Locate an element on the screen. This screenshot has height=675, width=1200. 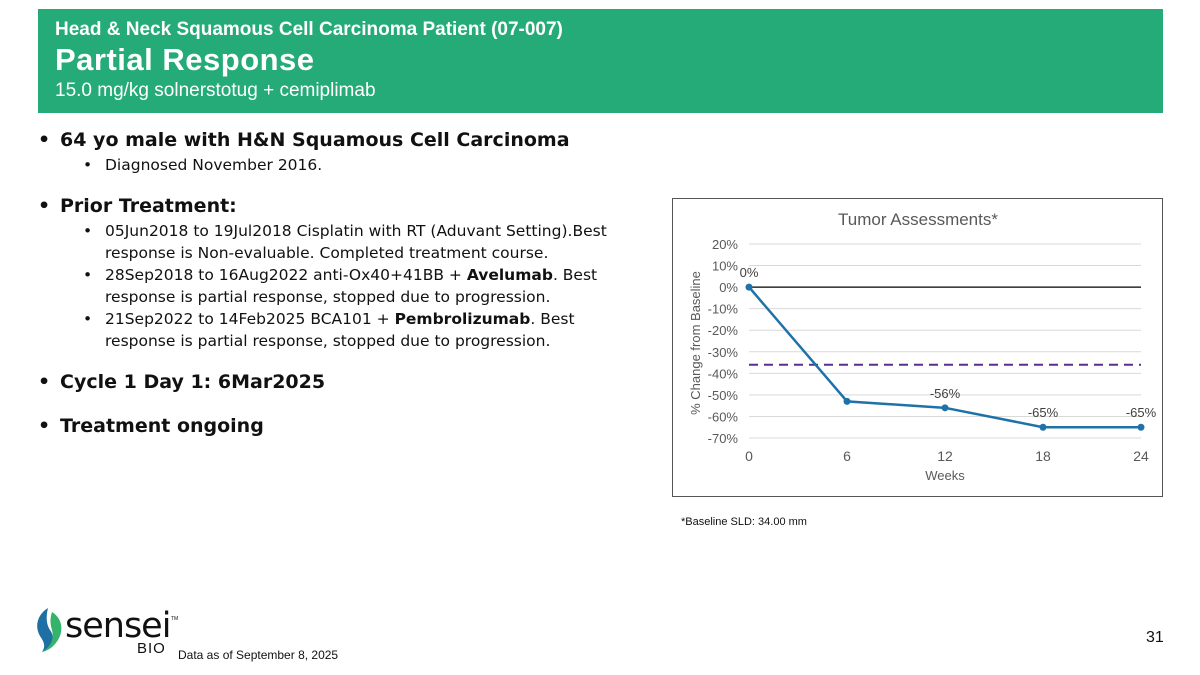
data-label: -56% is located at coordinates (945, 393).